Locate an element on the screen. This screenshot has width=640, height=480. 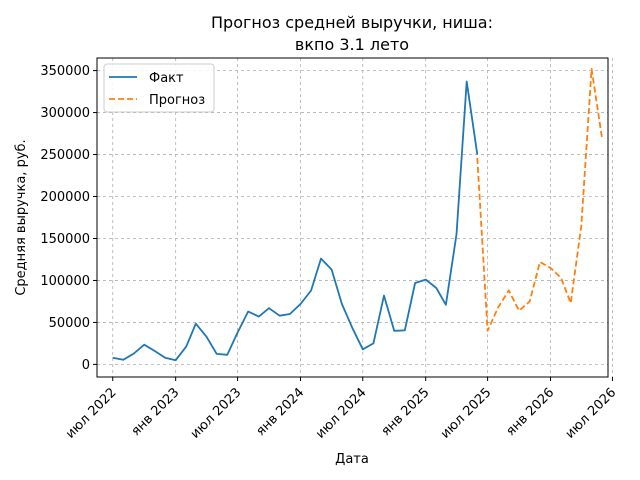
y-tick-label: 250000 is located at coordinates (65, 155).